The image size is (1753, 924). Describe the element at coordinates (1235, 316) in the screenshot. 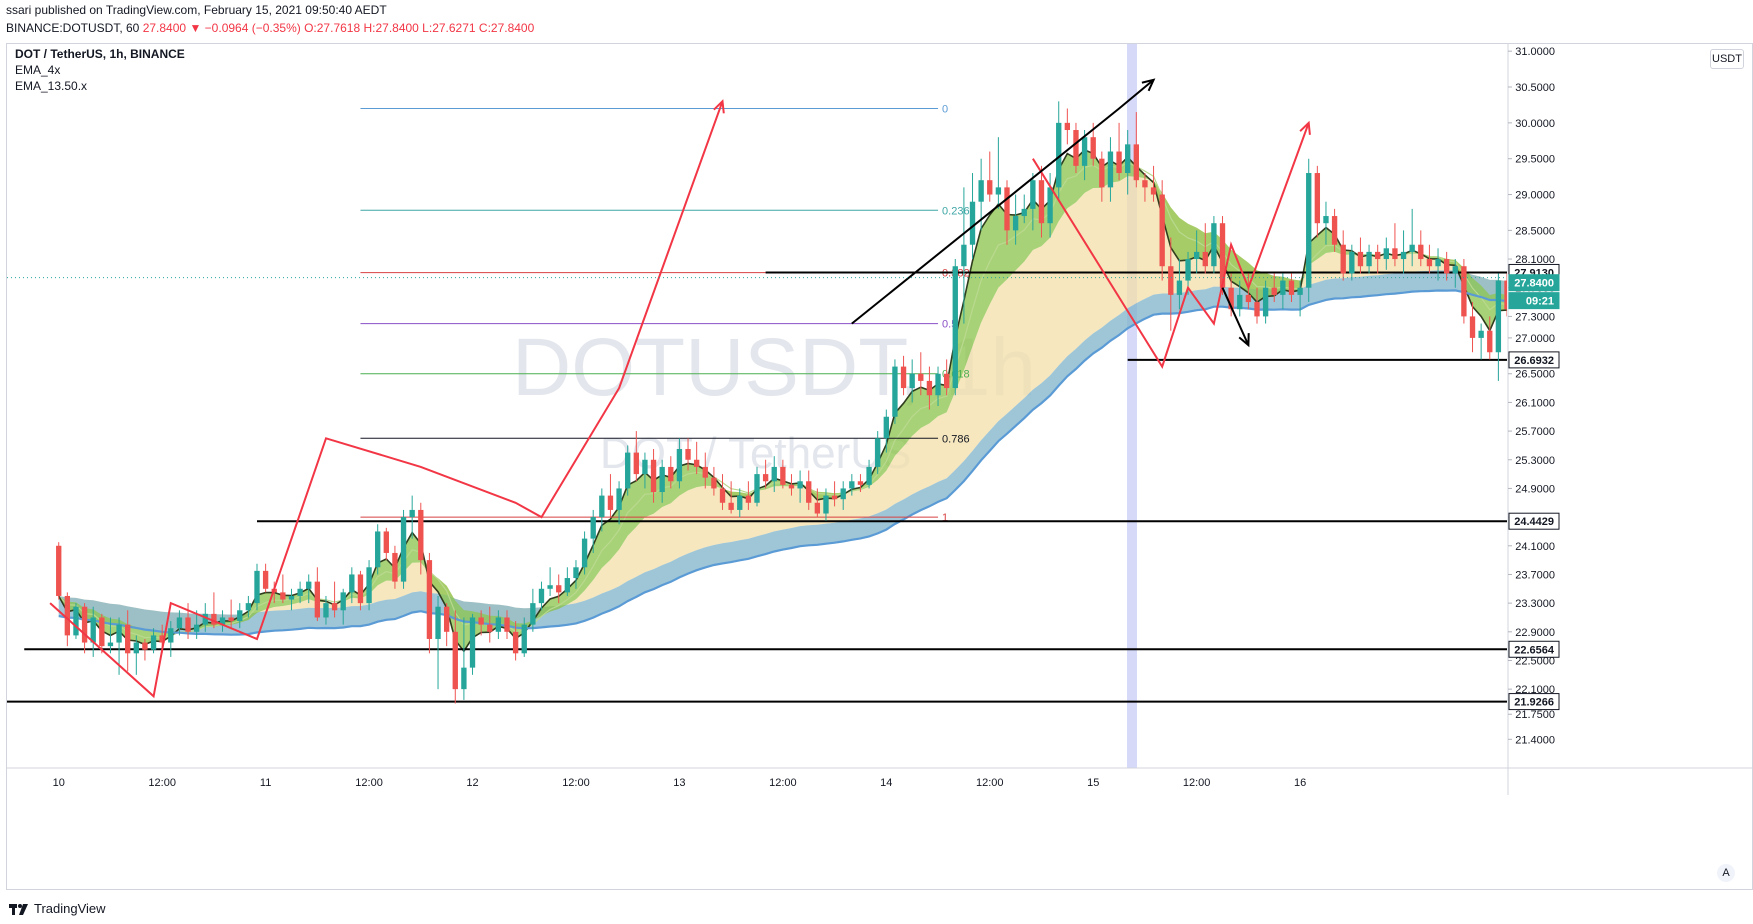

I see `black-down-arrow` at that location.